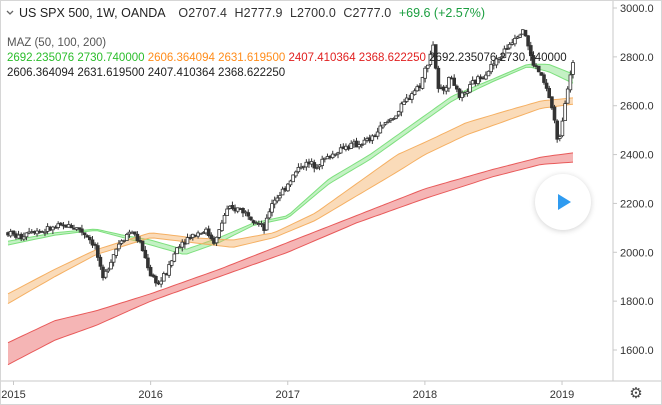 Image resolution: width=662 pixels, height=405 pixels. I want to click on low-value: L2700.0, so click(312, 13).